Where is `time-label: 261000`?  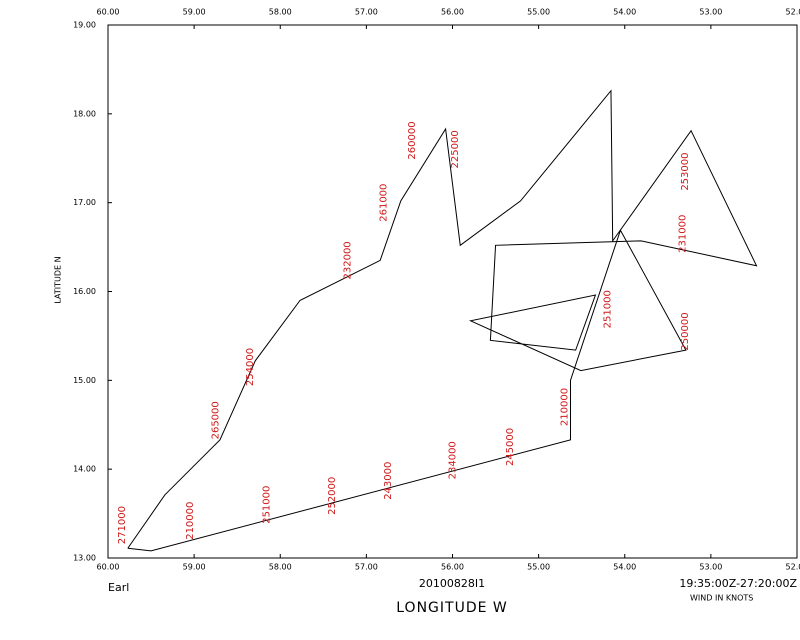
time-label: 261000 is located at coordinates (384, 203).